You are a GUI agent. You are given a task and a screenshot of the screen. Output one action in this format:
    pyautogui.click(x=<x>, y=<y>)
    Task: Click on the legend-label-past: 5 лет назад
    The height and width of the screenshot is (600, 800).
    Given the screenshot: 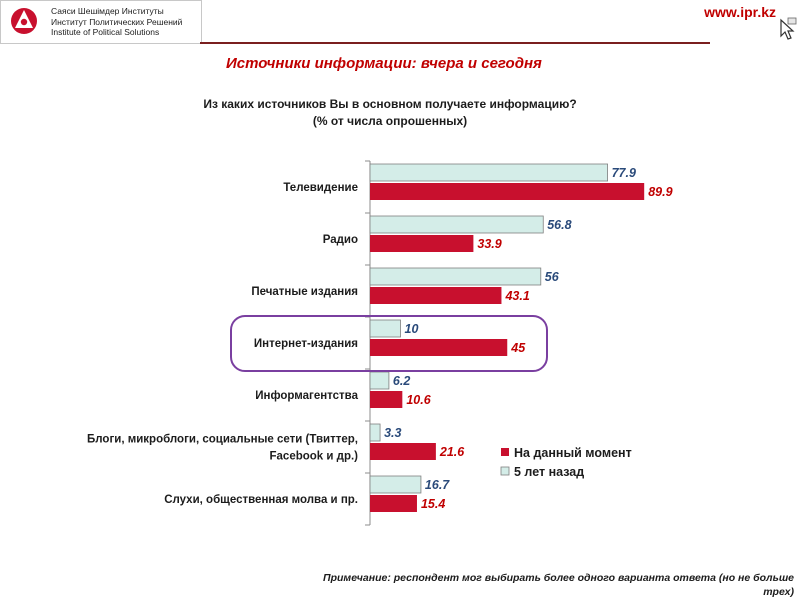 What is the action you would take?
    pyautogui.click(x=549, y=472)
    